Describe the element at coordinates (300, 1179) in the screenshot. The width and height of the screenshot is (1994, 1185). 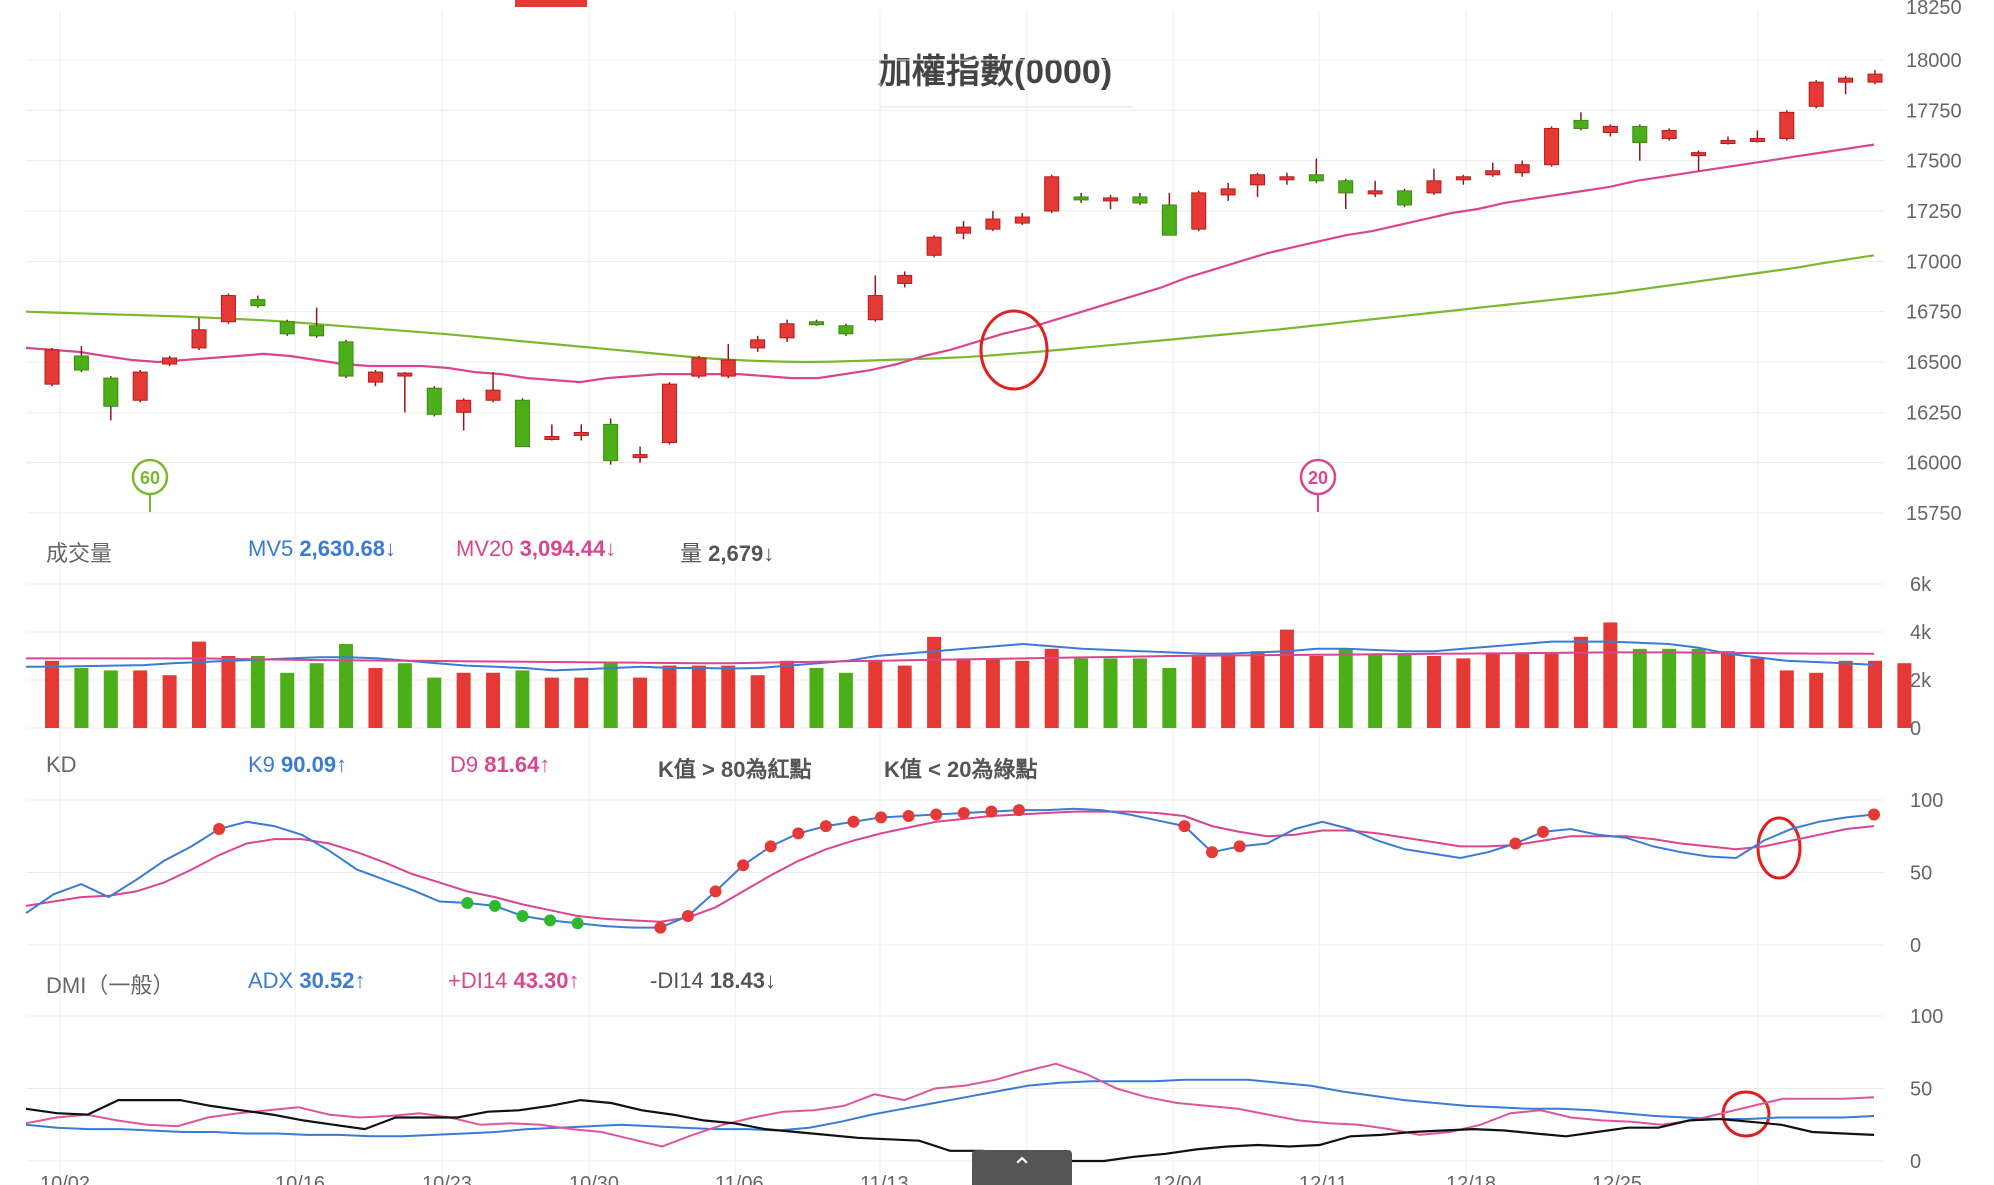
I see `date-tick-label: 10/16` at that location.